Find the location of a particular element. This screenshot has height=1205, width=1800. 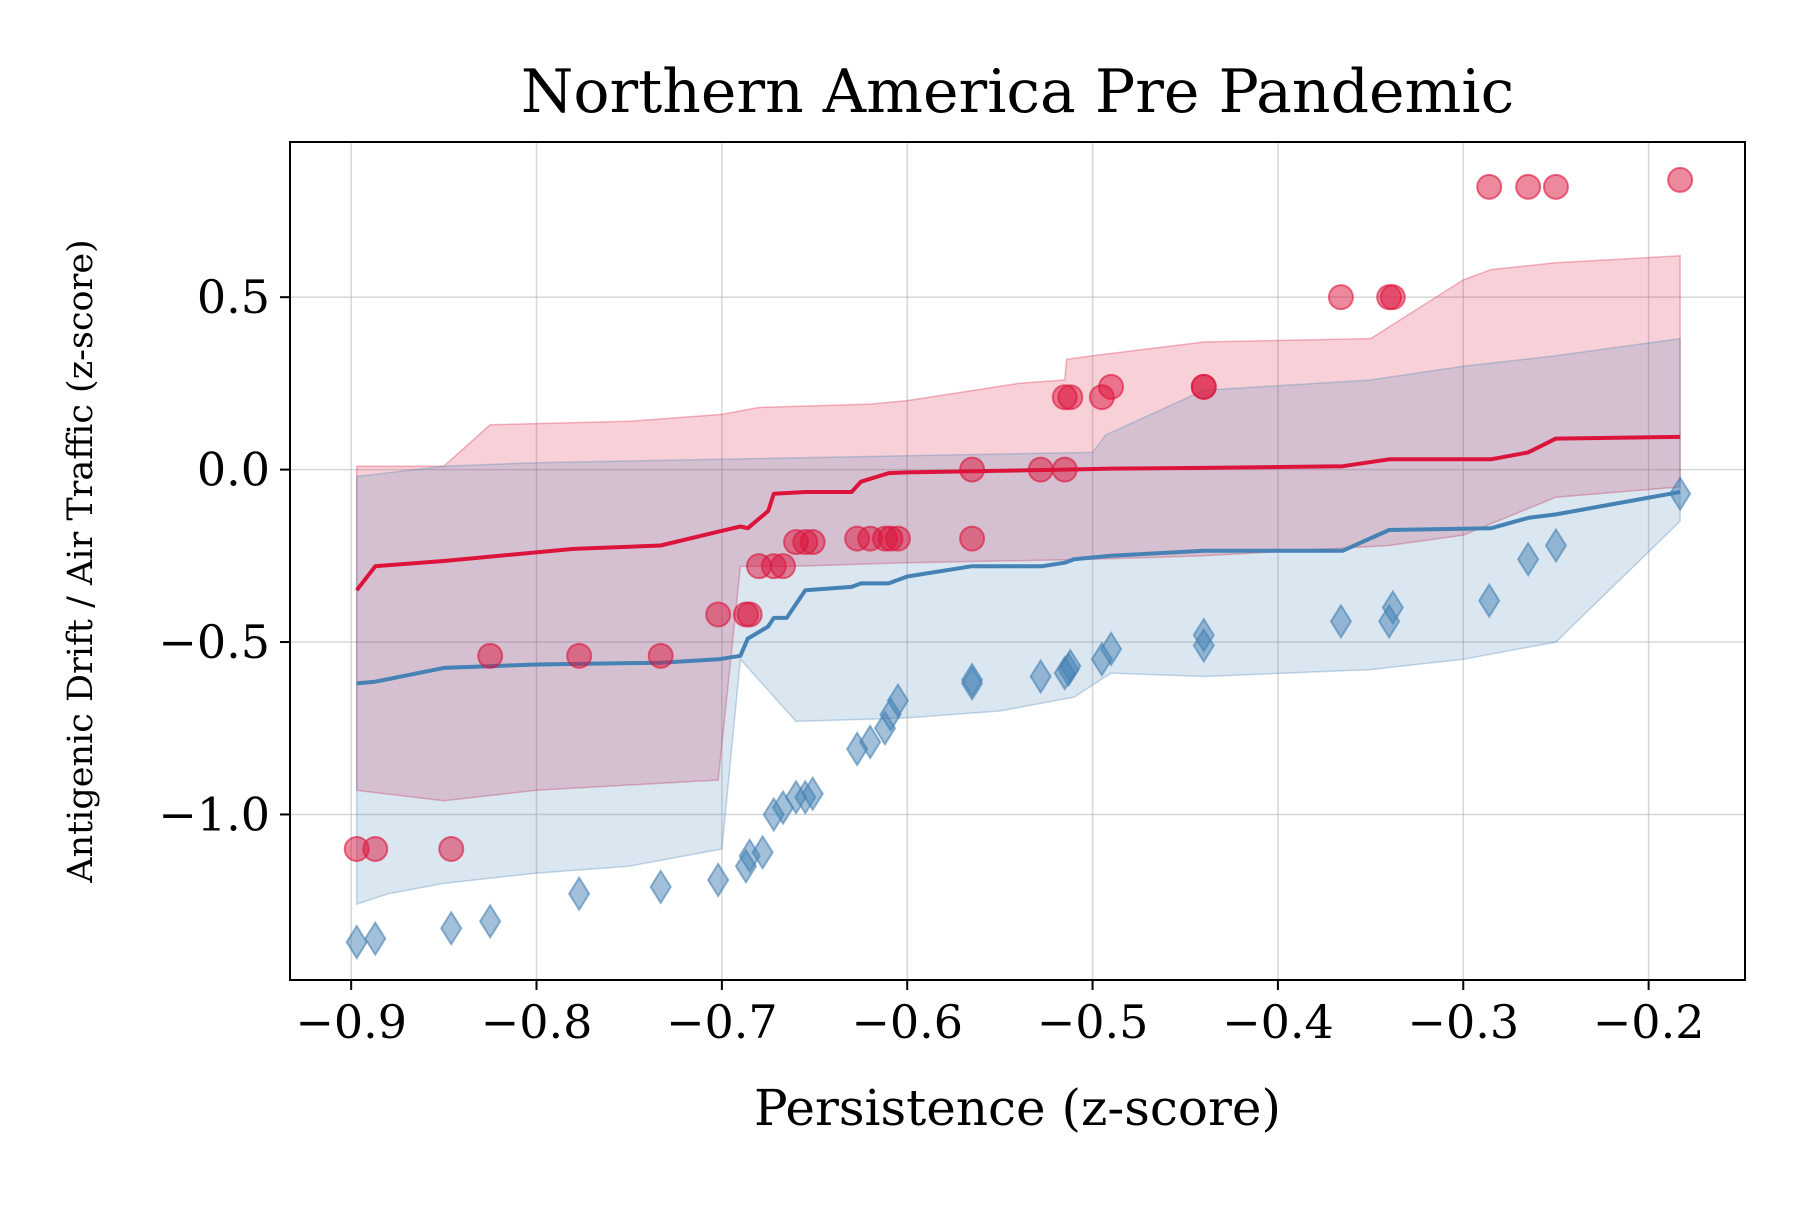

y-tick-label: 0.5 is located at coordinates (233, 297).